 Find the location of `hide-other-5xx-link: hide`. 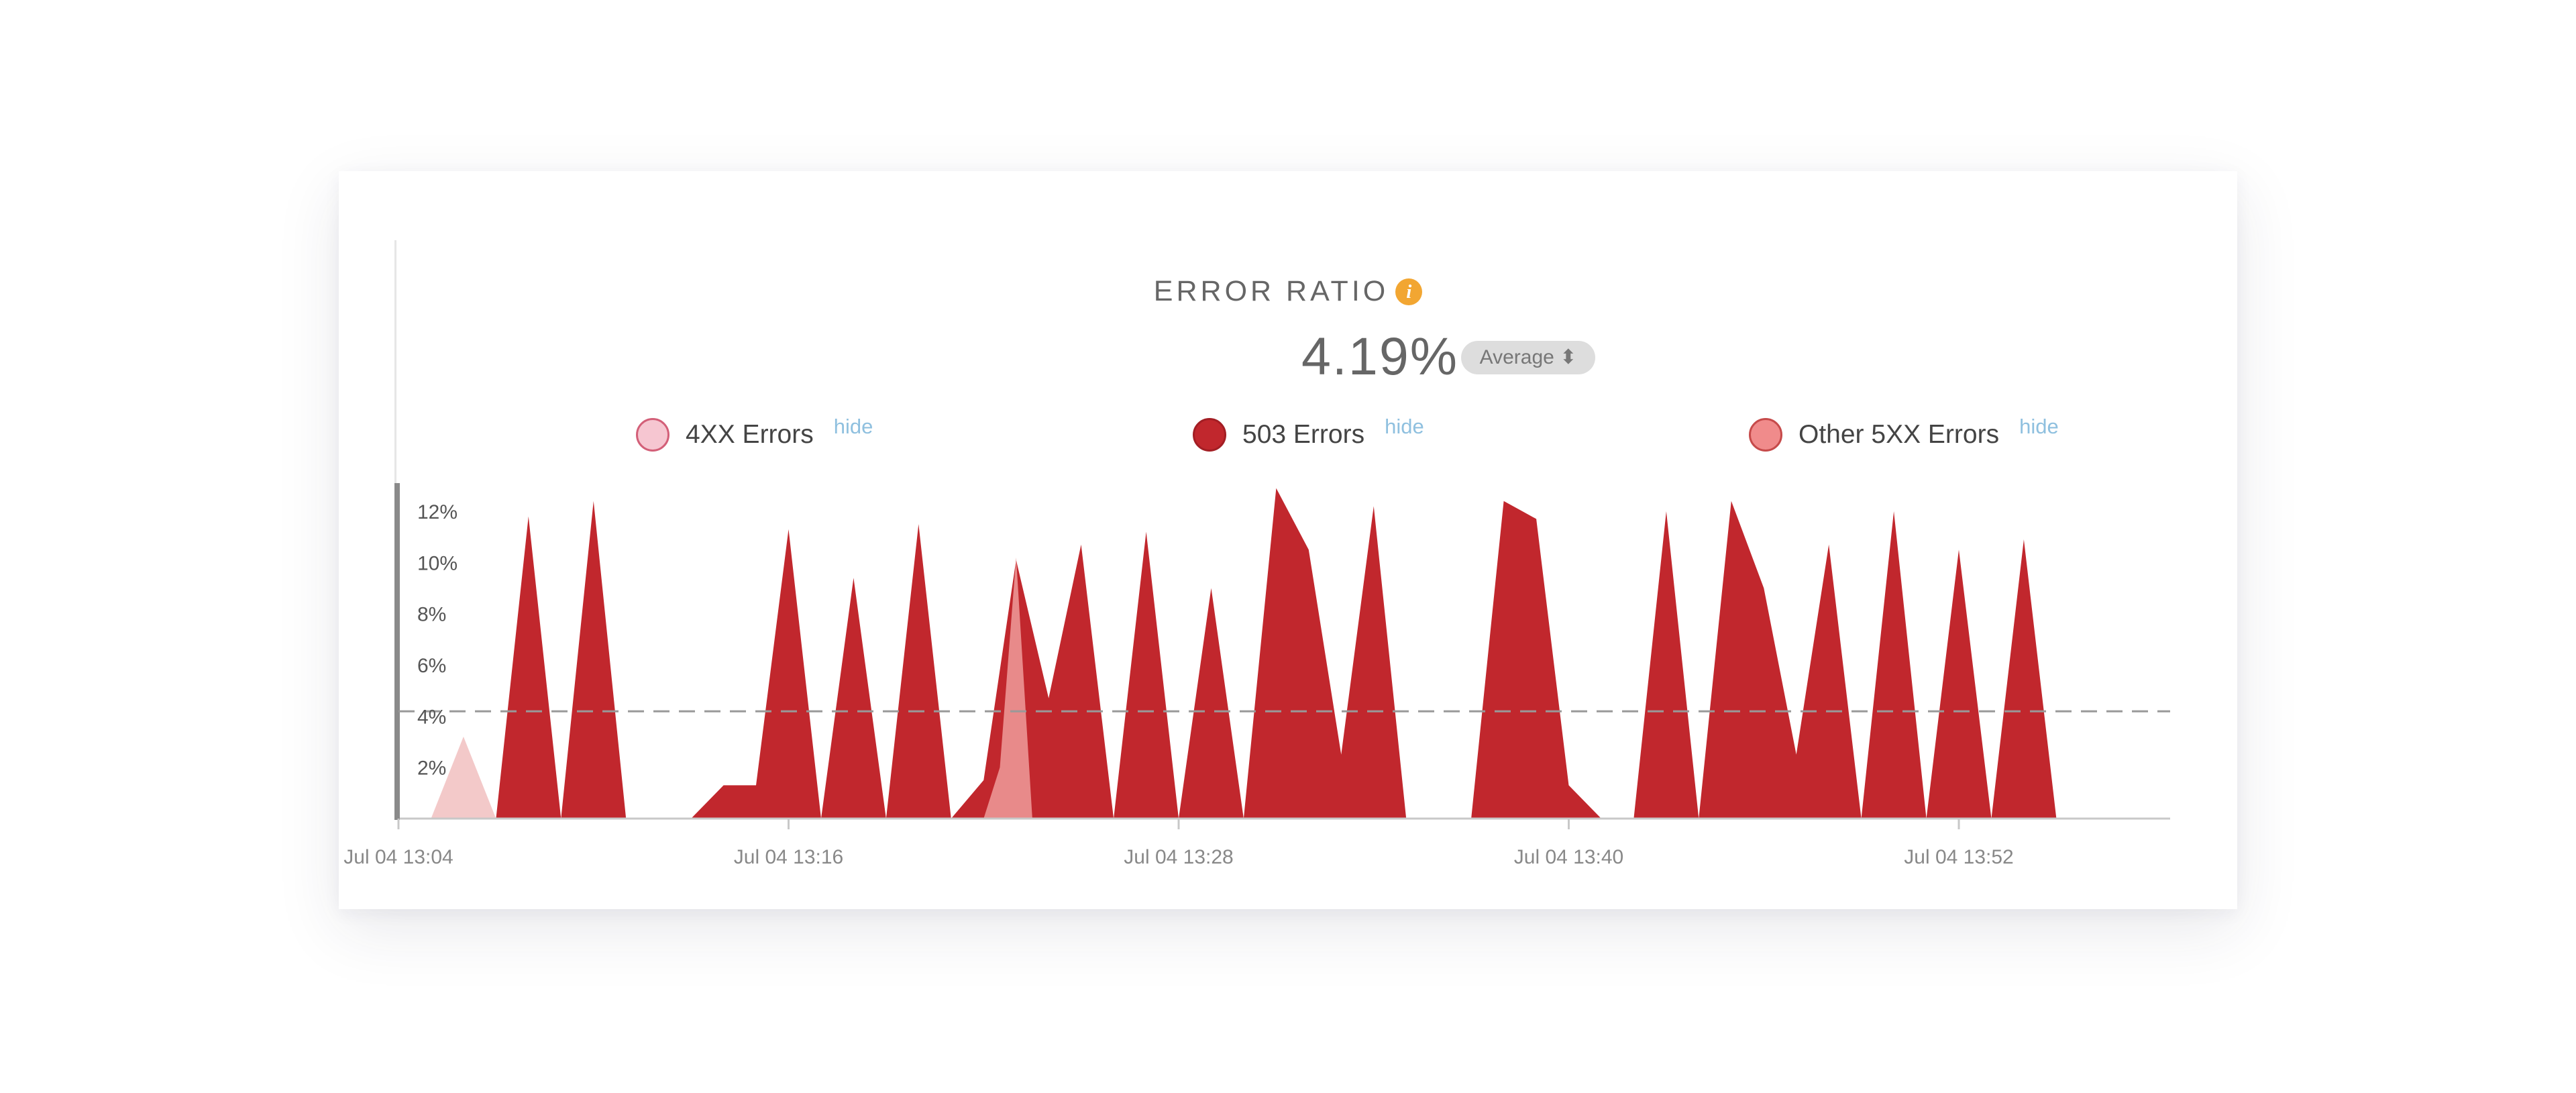

hide-other-5xx-link: hide is located at coordinates (2039, 426).